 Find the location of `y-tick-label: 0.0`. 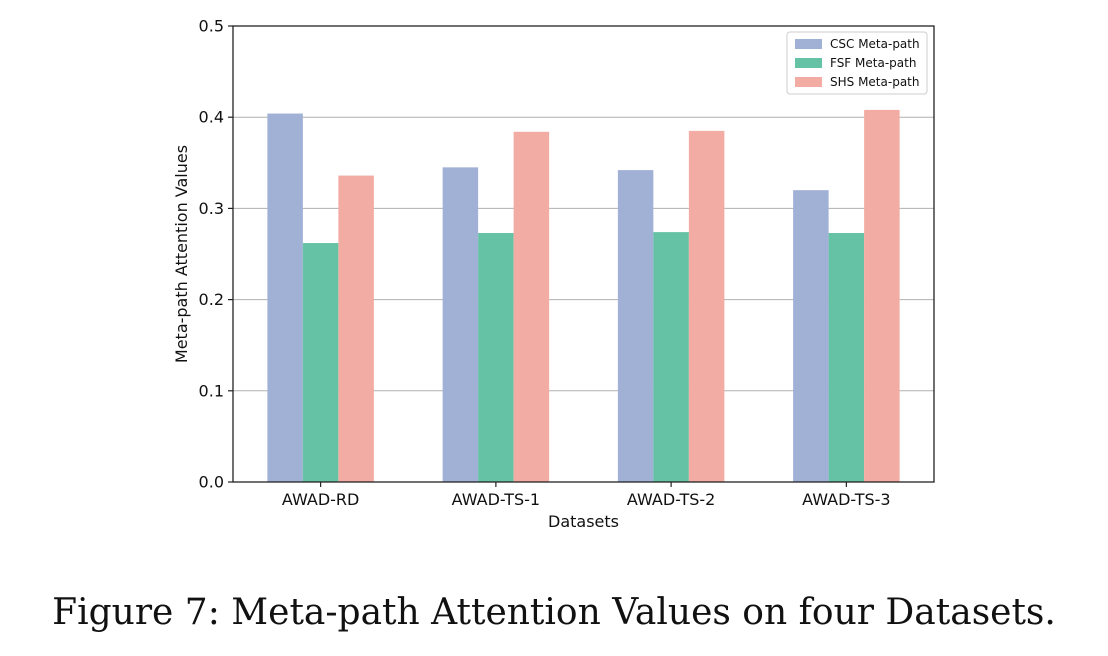

y-tick-label: 0.0 is located at coordinates (211, 482).